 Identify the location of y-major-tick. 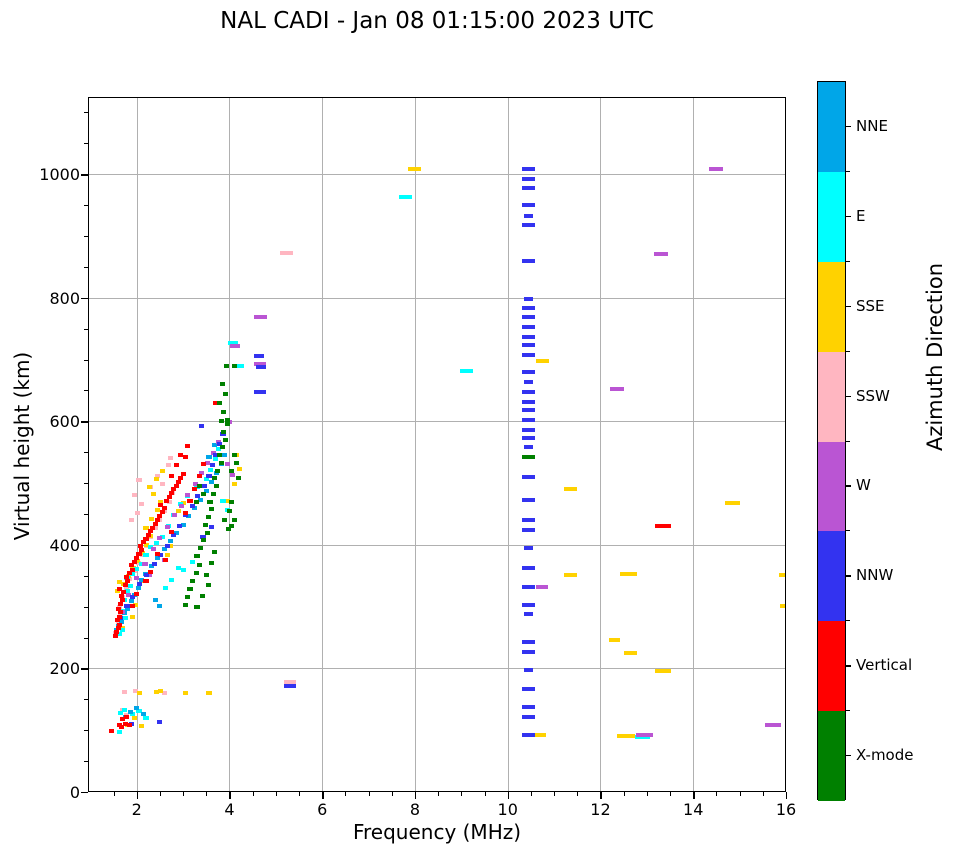
(84, 175).